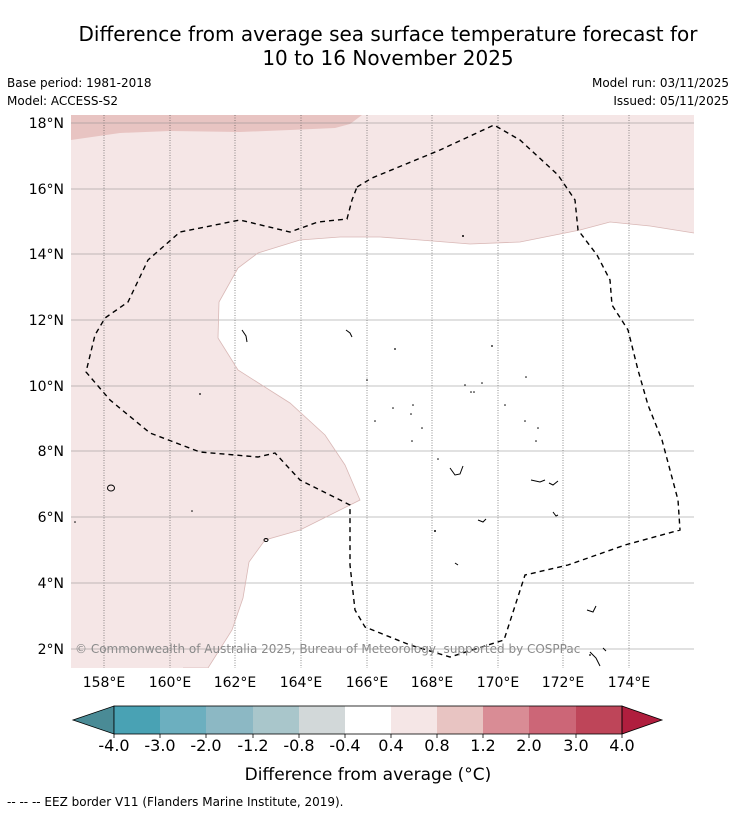  What do you see at coordinates (205, 745) in the screenshot?
I see `colorbar-tick-label: -2.0` at bounding box center [205, 745].